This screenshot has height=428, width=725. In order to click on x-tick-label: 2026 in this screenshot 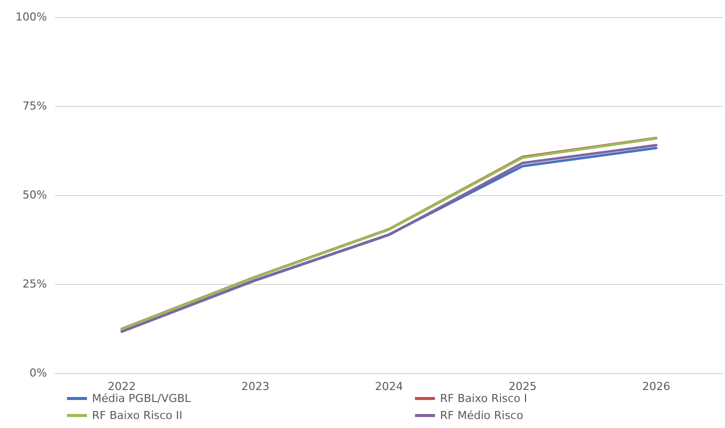, I will do `click(656, 386)`.